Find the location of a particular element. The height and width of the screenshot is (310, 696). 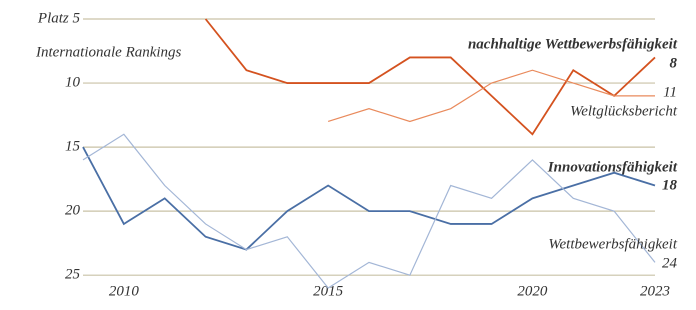

y-tick-label: 20 is located at coordinates (73, 211).